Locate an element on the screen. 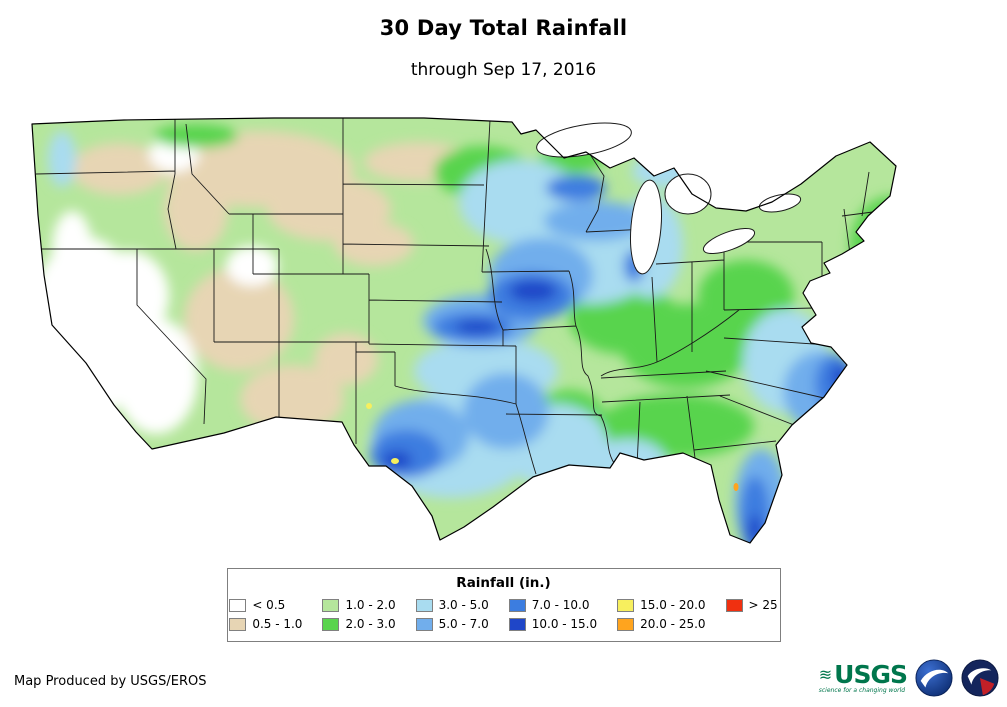 This screenshot has width=1007, height=707. legend-label: 7.0 - 10.0 is located at coordinates (560, 605).